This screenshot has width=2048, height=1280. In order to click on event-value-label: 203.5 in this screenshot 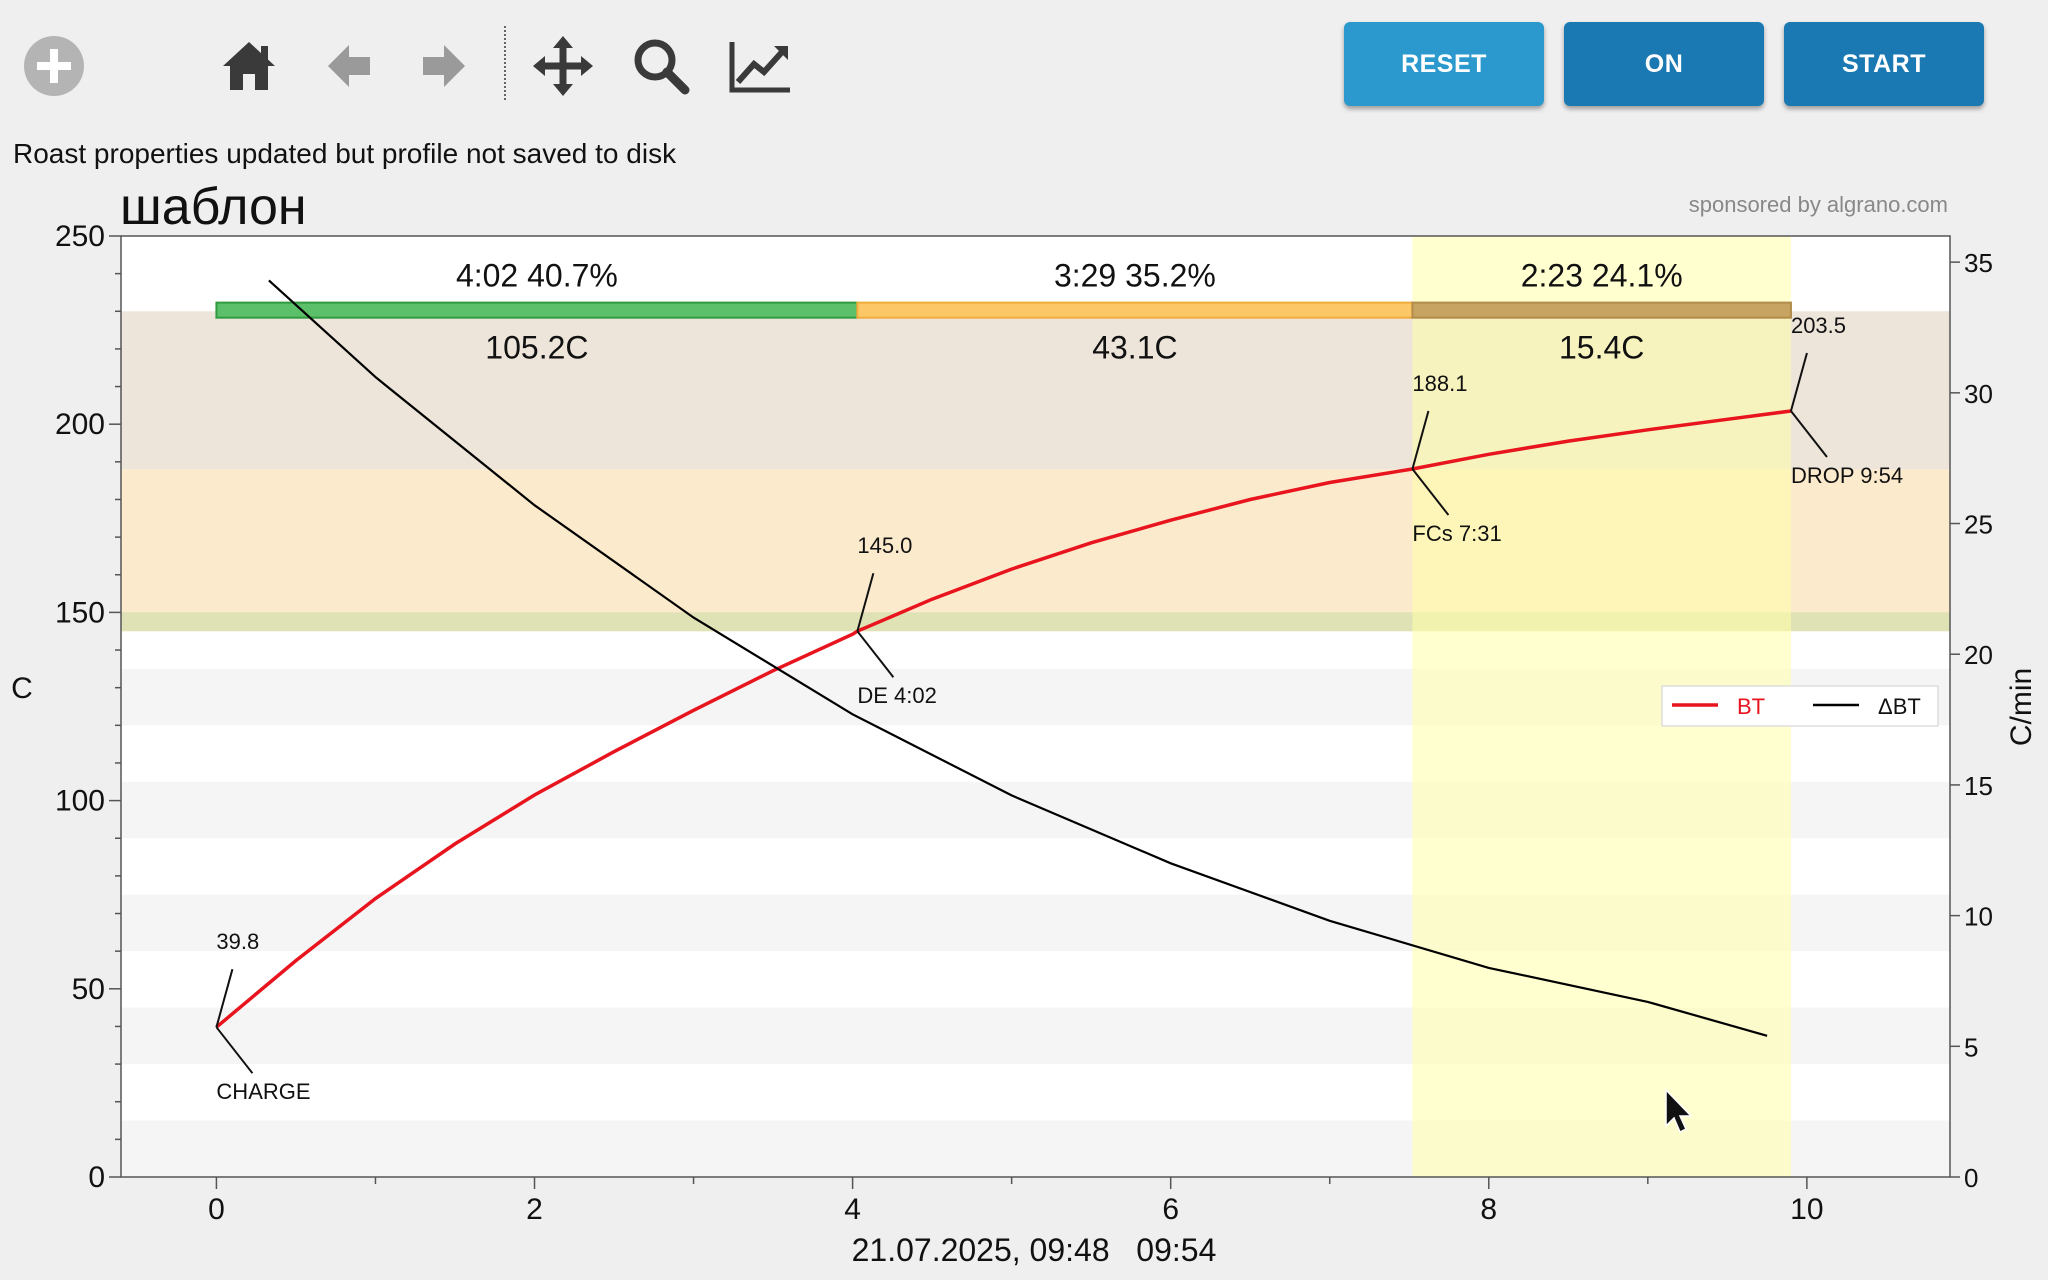, I will do `click(1818, 325)`.